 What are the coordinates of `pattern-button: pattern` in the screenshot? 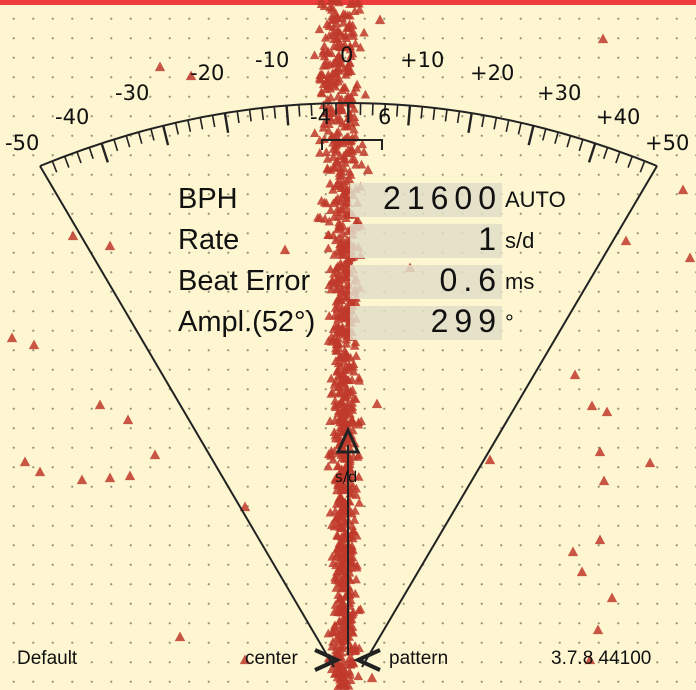 It's located at (419, 658).